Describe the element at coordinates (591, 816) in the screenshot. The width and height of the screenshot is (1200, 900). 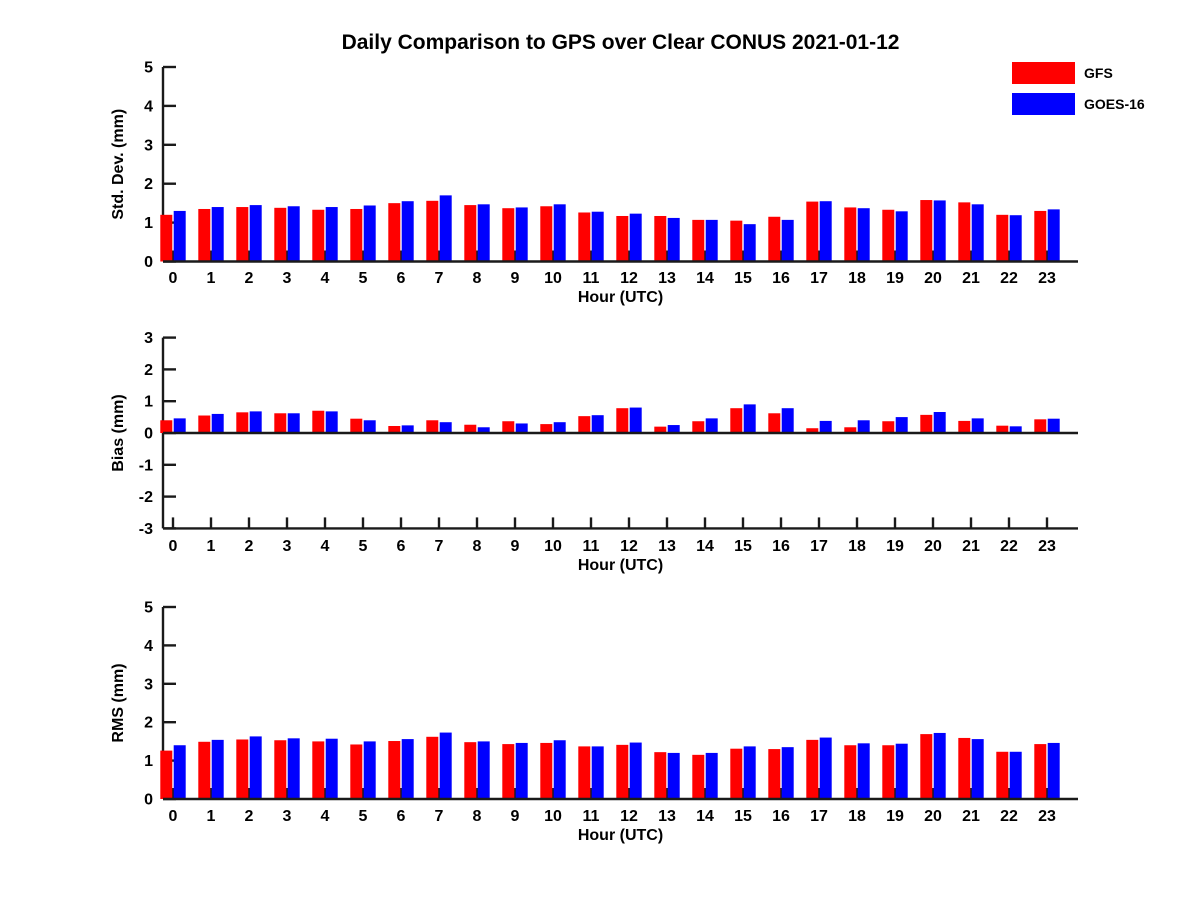
I see `x-tick-label: 11` at that location.